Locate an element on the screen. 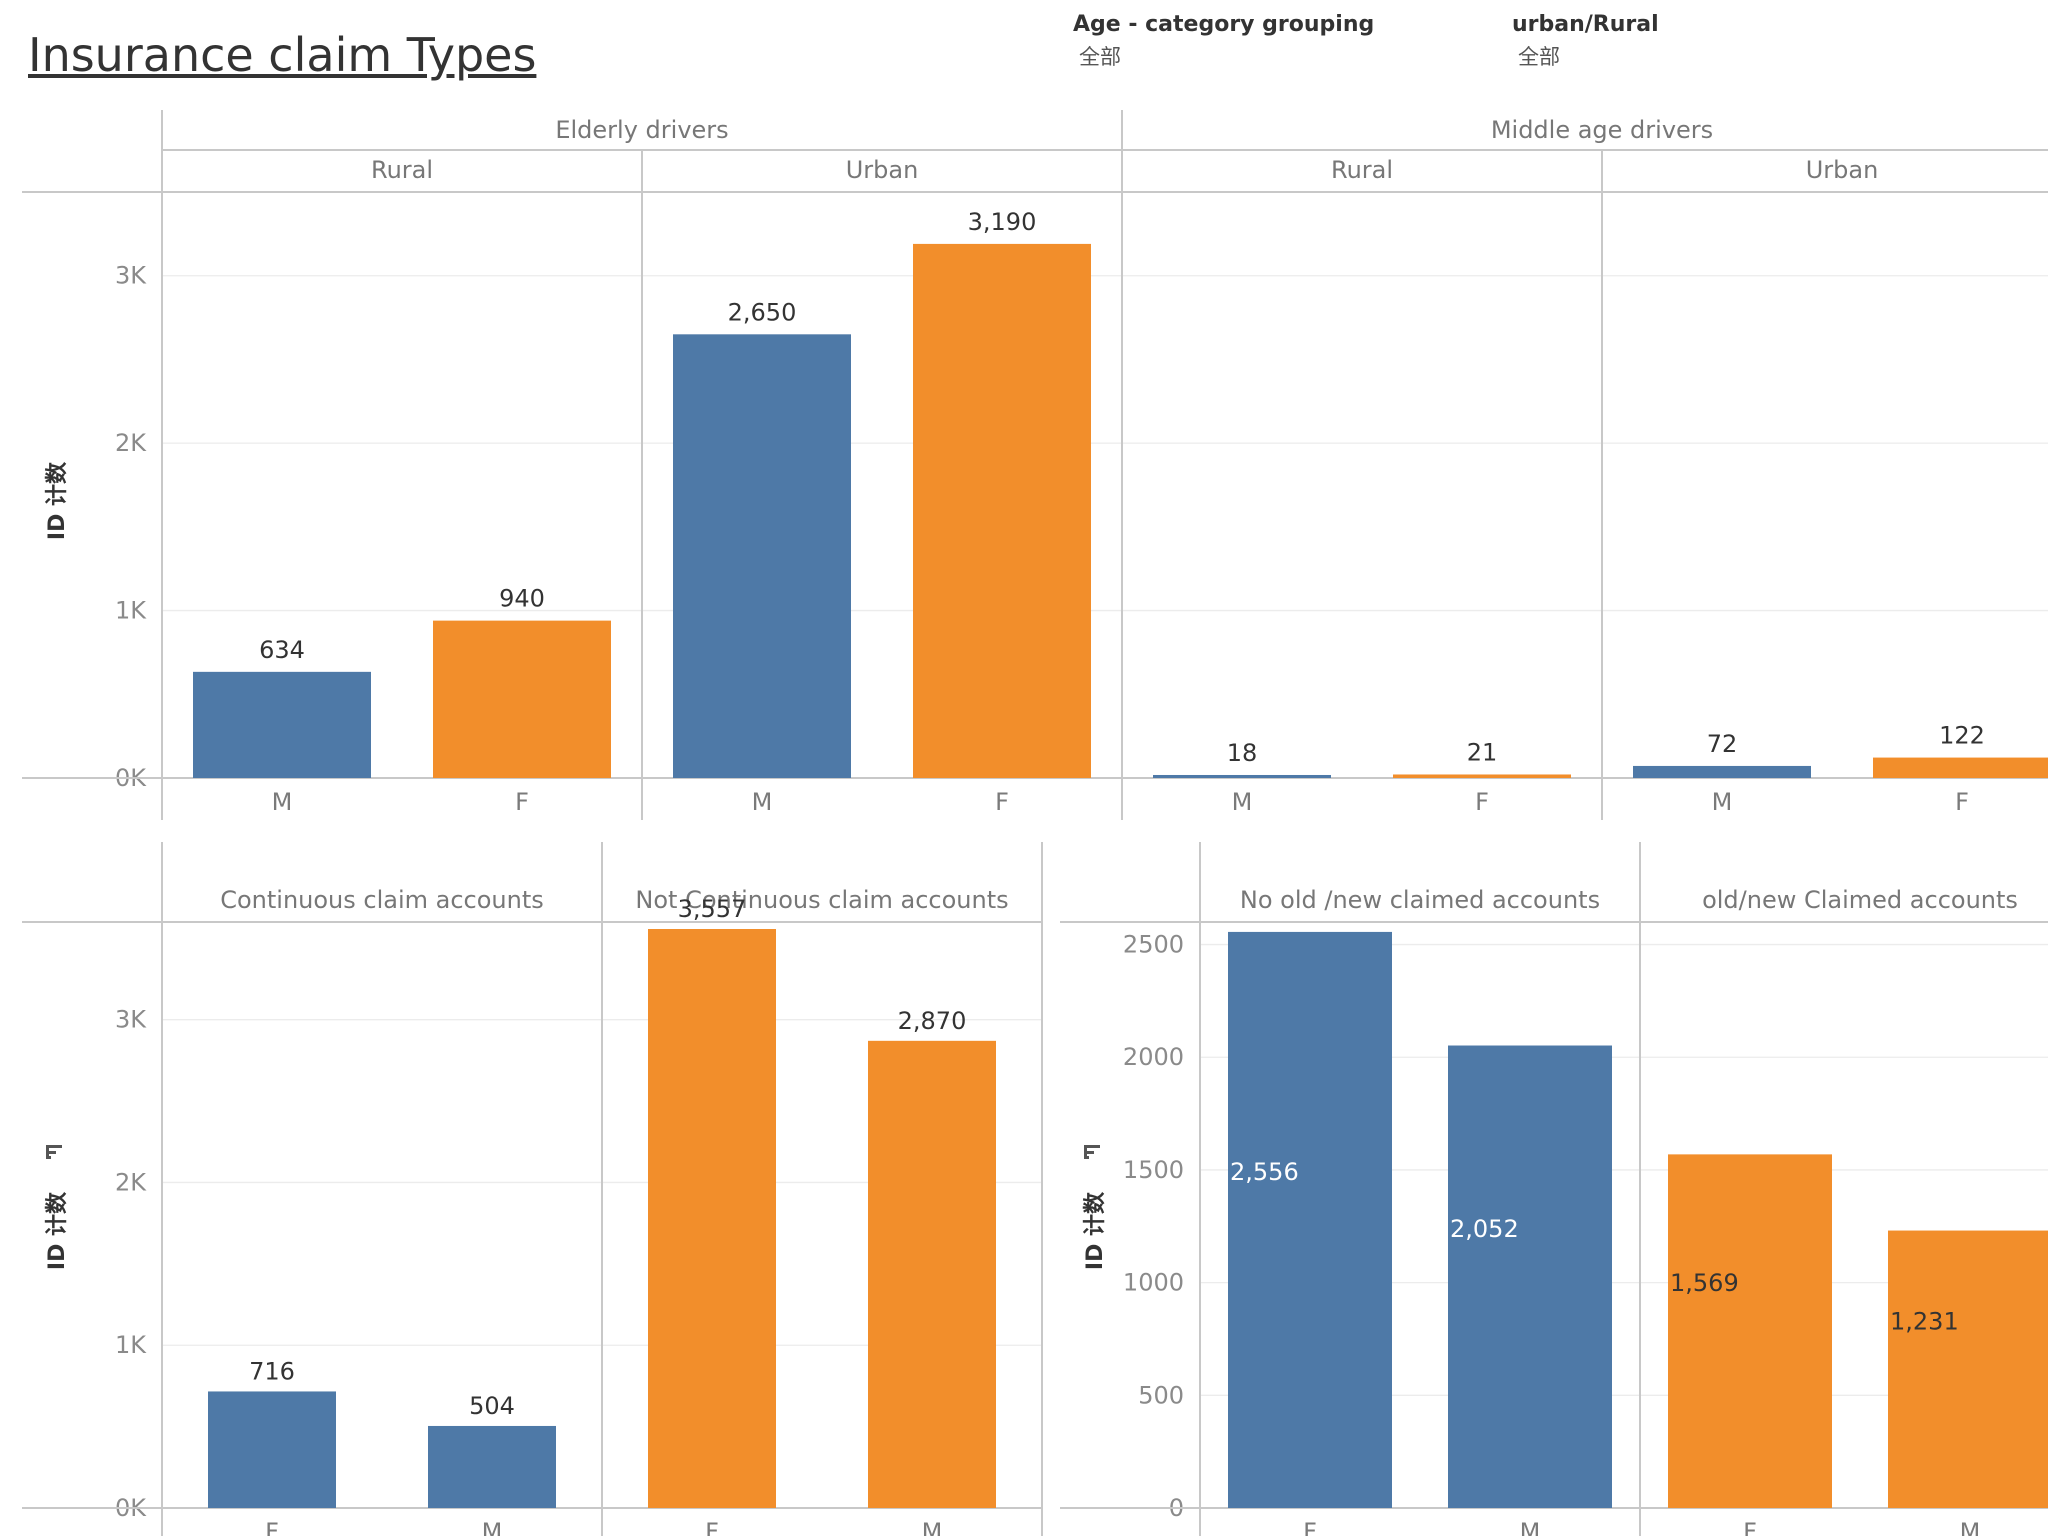 The image size is (2048, 1536). data-label: 2,052 is located at coordinates (1484, 1229).